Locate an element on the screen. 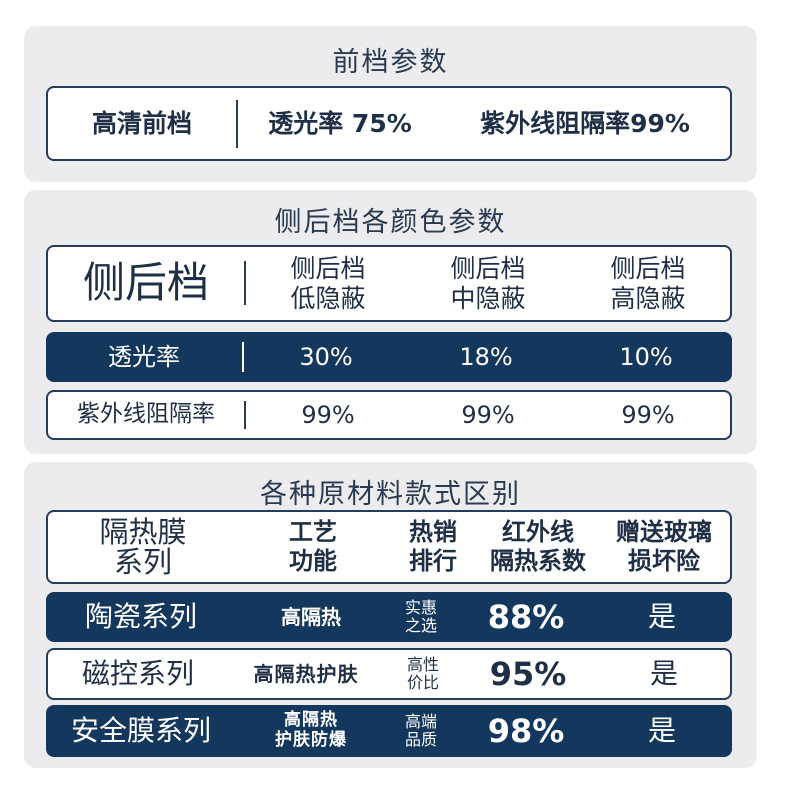  ceramic-rank-line2: 之选 is located at coordinates (420, 625).